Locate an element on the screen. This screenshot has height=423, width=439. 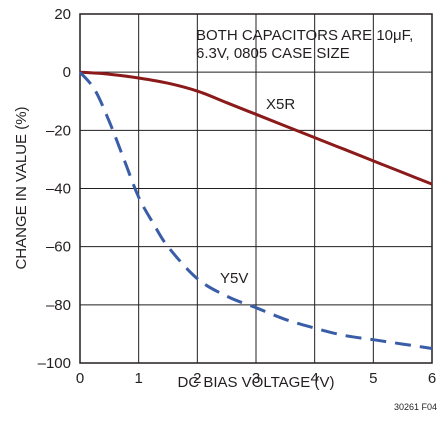
x-tick-label: 6 is located at coordinates (432, 378).